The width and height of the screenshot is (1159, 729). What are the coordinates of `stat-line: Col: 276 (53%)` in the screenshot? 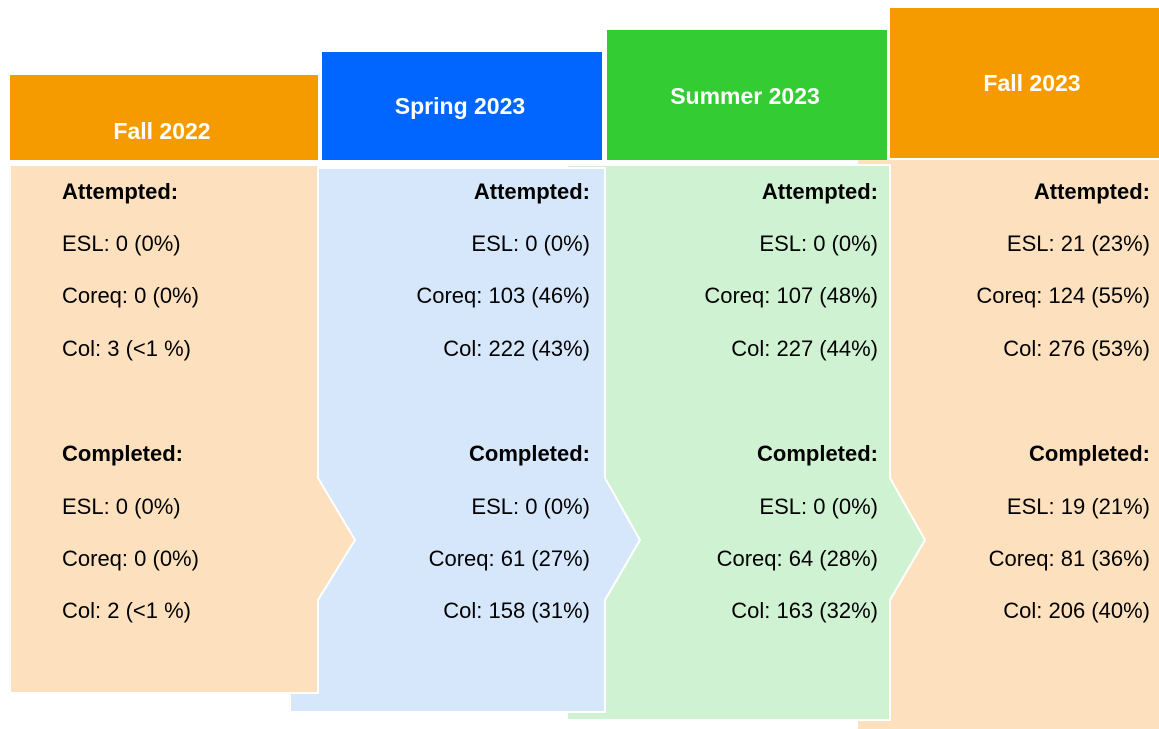 It's located at (1076, 348).